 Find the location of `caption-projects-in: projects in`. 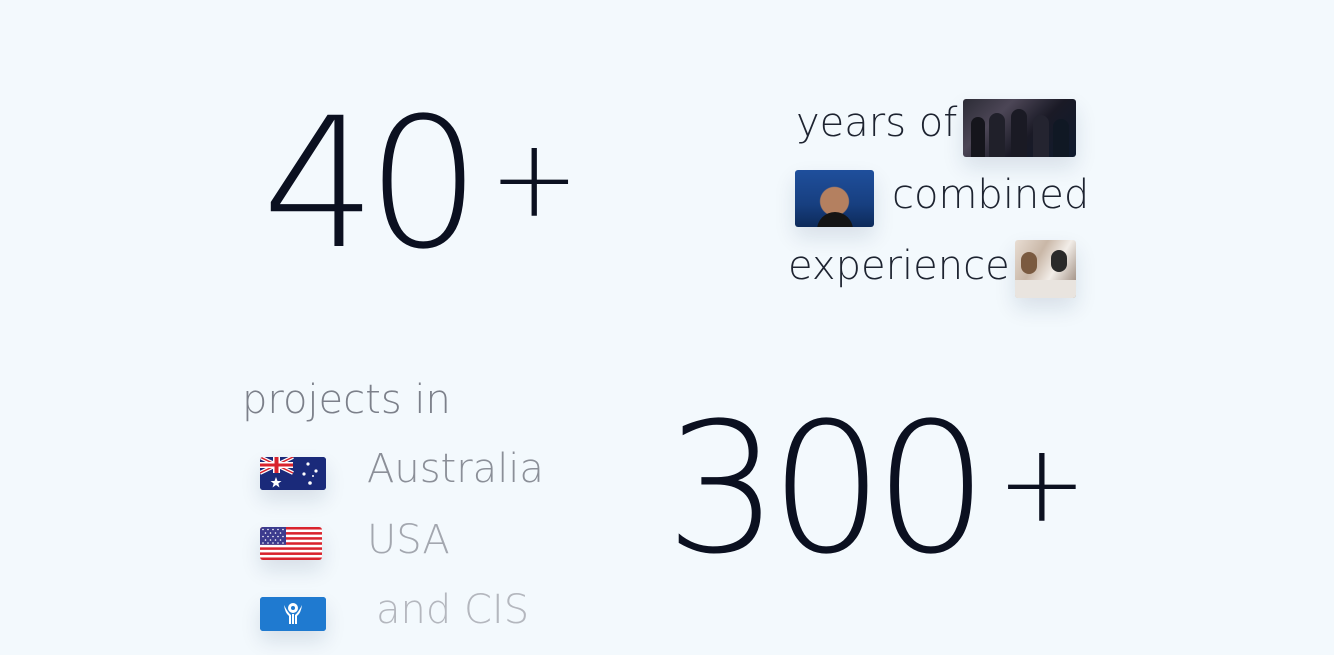

caption-projects-in: projects in is located at coordinates (346, 400).